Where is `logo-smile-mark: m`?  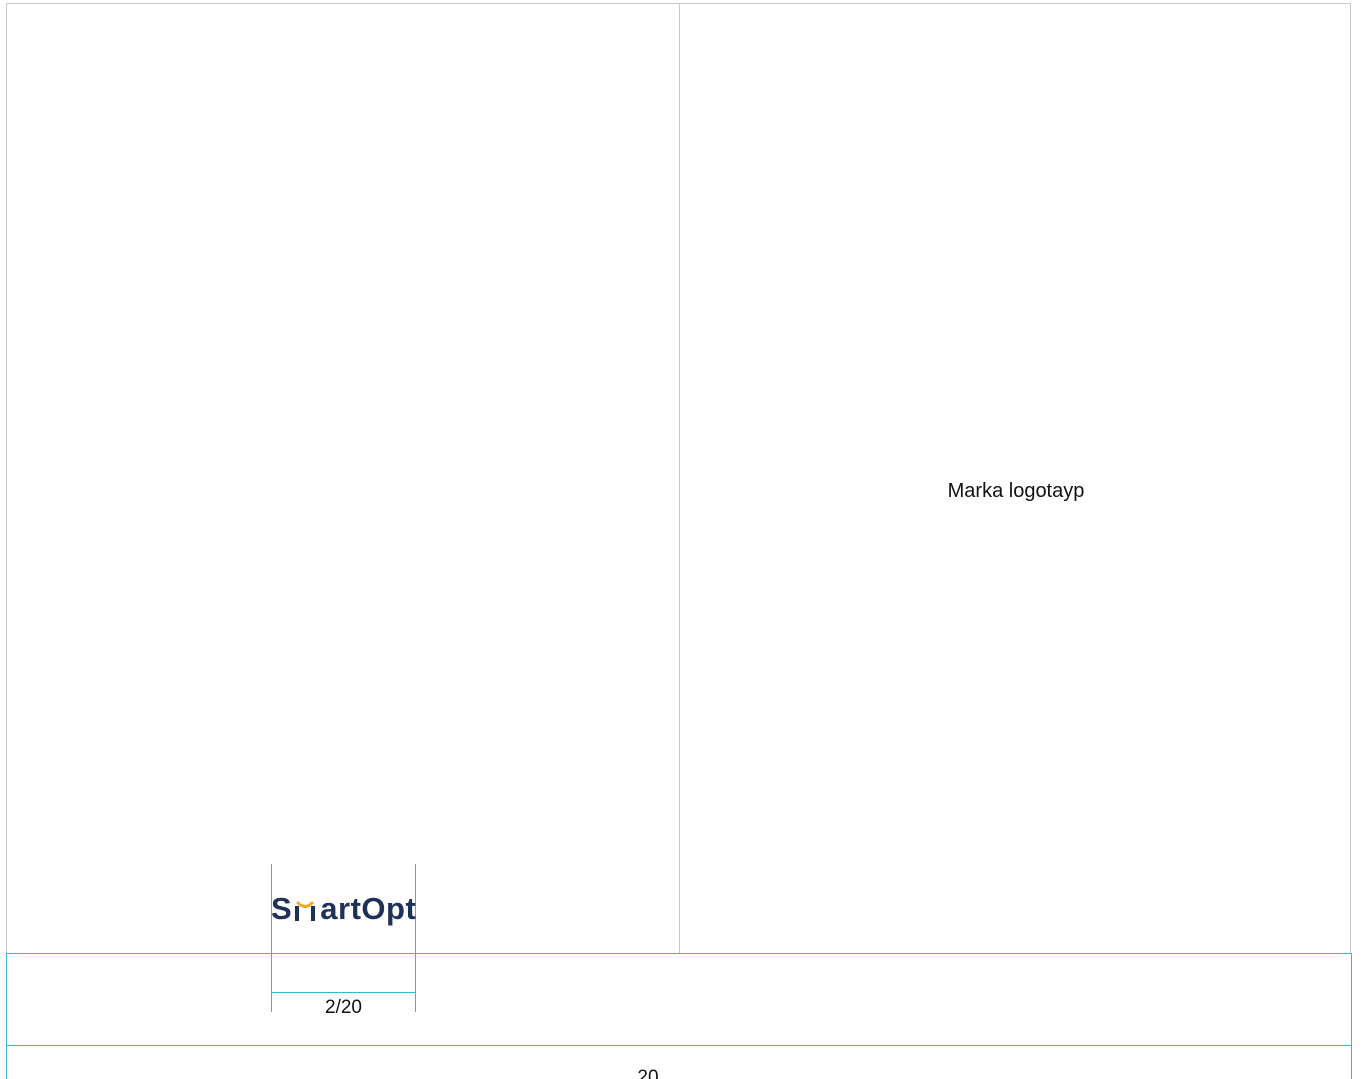 logo-smile-mark: m is located at coordinates (306, 909).